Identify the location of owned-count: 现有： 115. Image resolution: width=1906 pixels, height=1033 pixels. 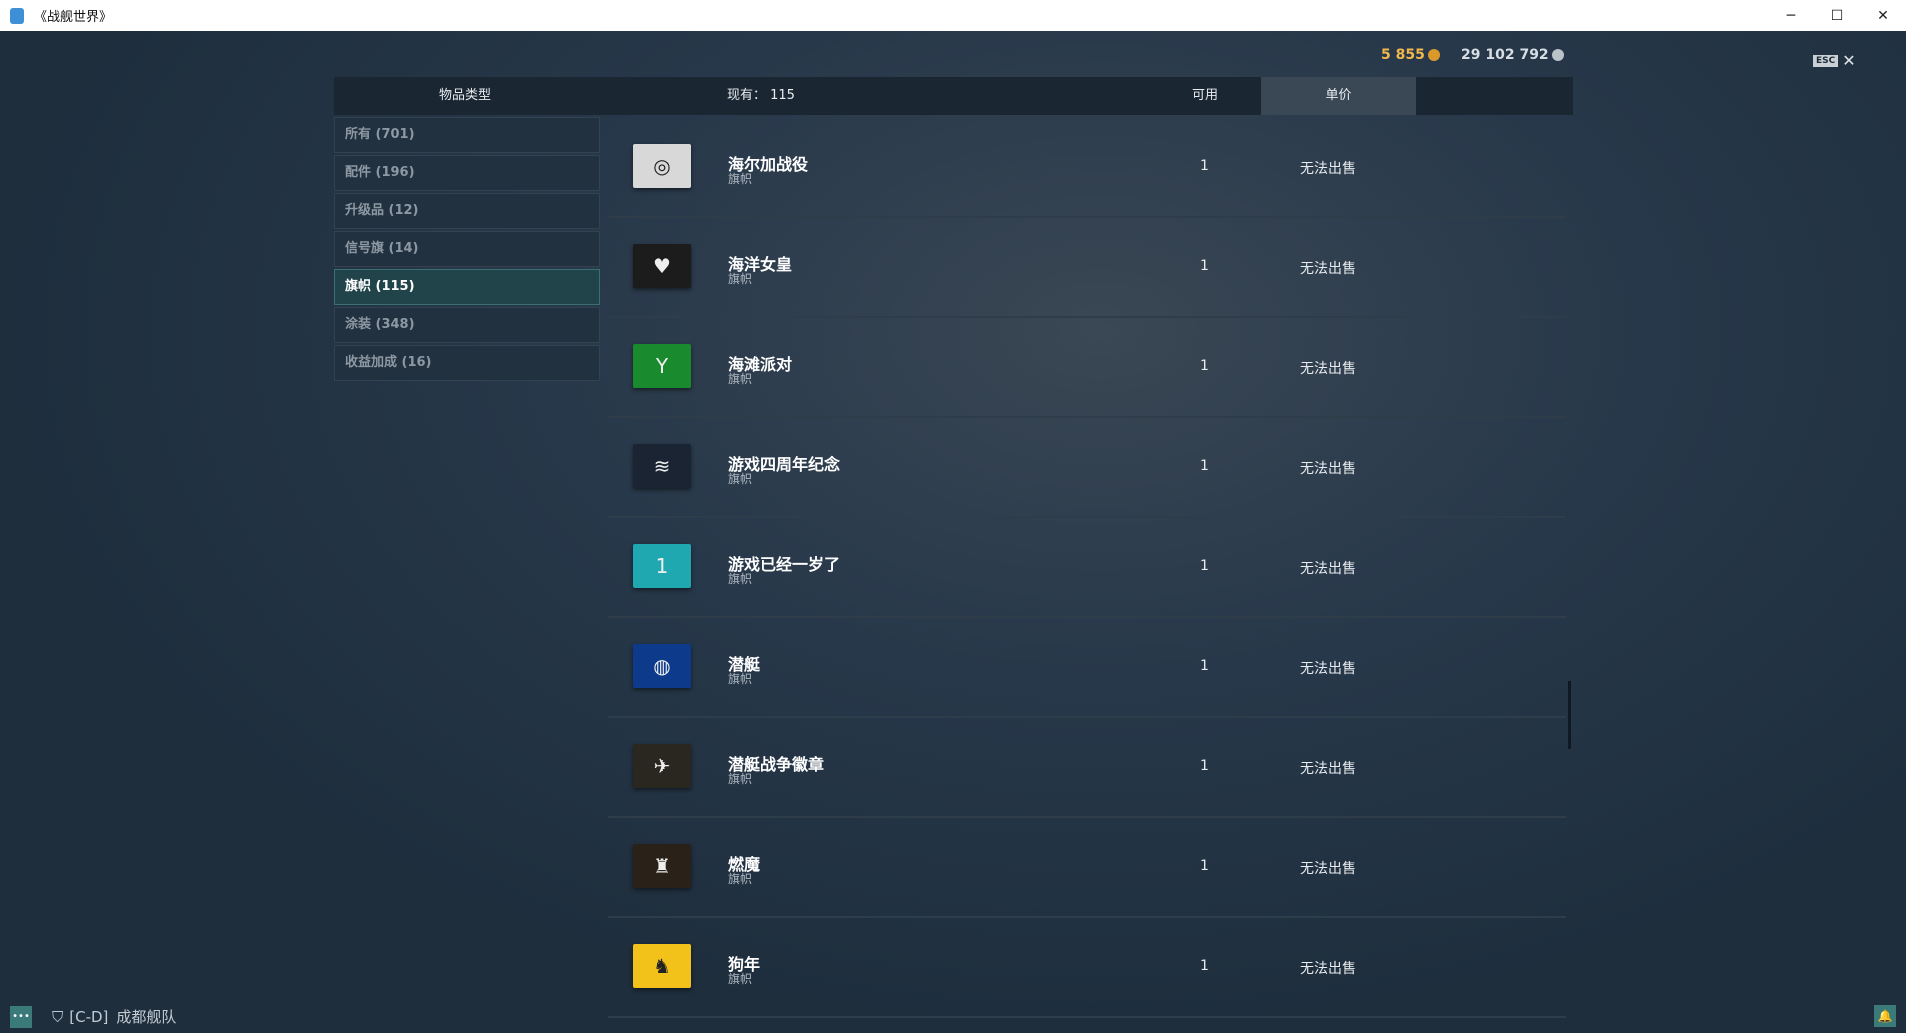
(761, 95).